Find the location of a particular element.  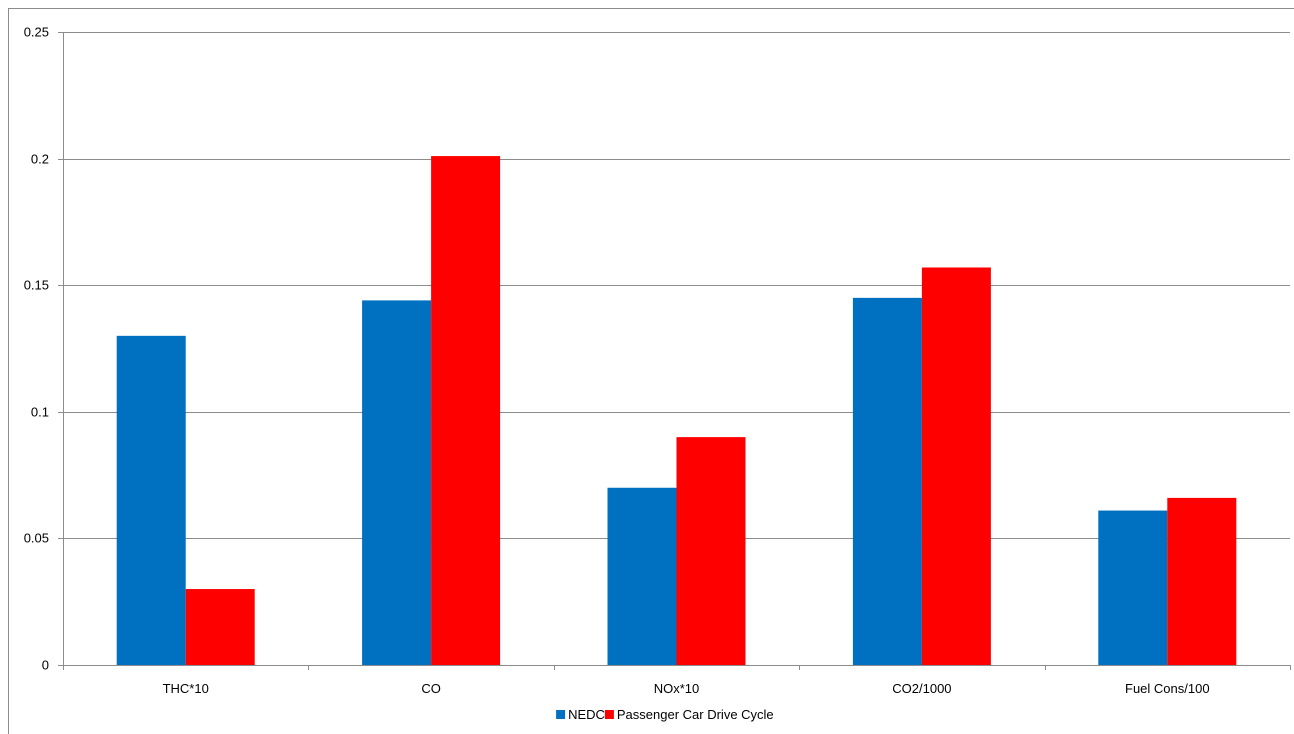

y-tick-label: 0 is located at coordinates (45, 665).